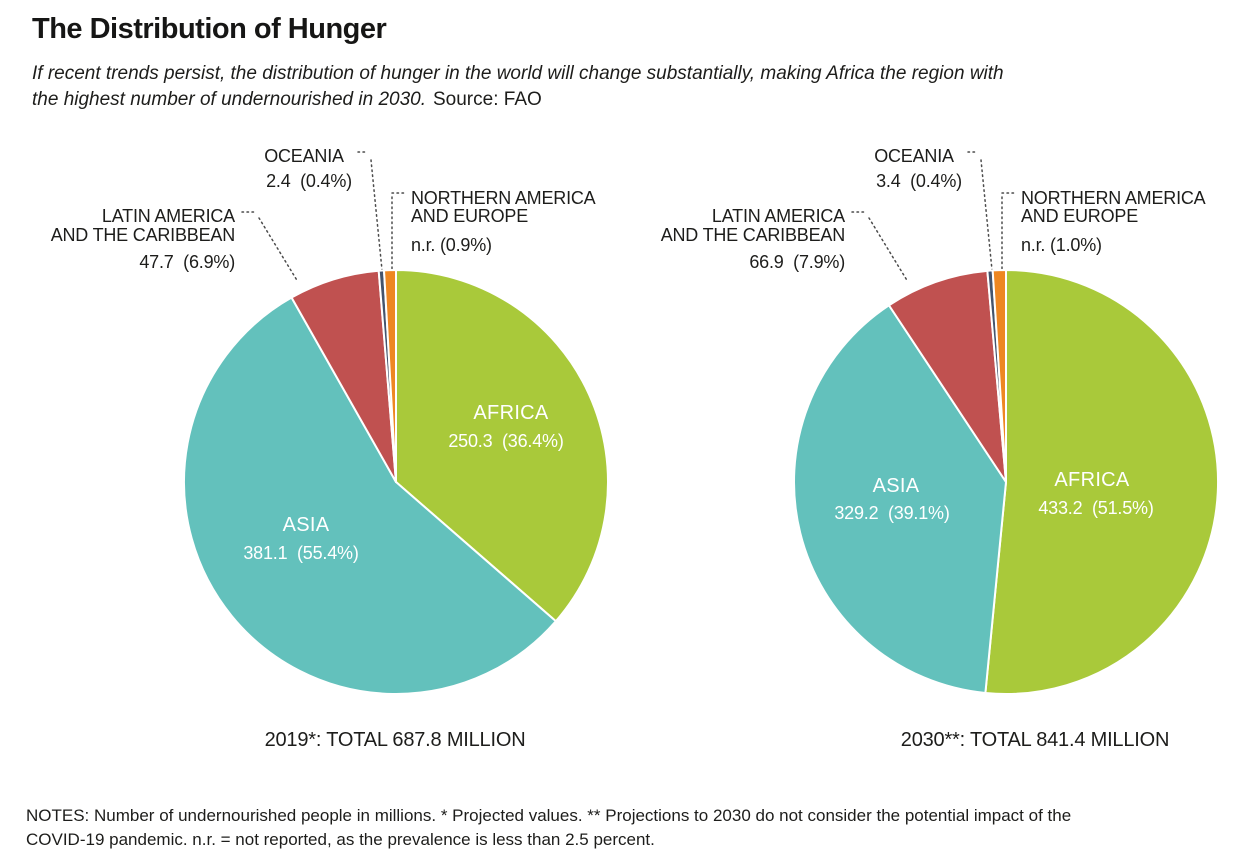  I want to click on chart-caption-2019: 2019*: TOTAL 687.8 MILLION, so click(395, 740).